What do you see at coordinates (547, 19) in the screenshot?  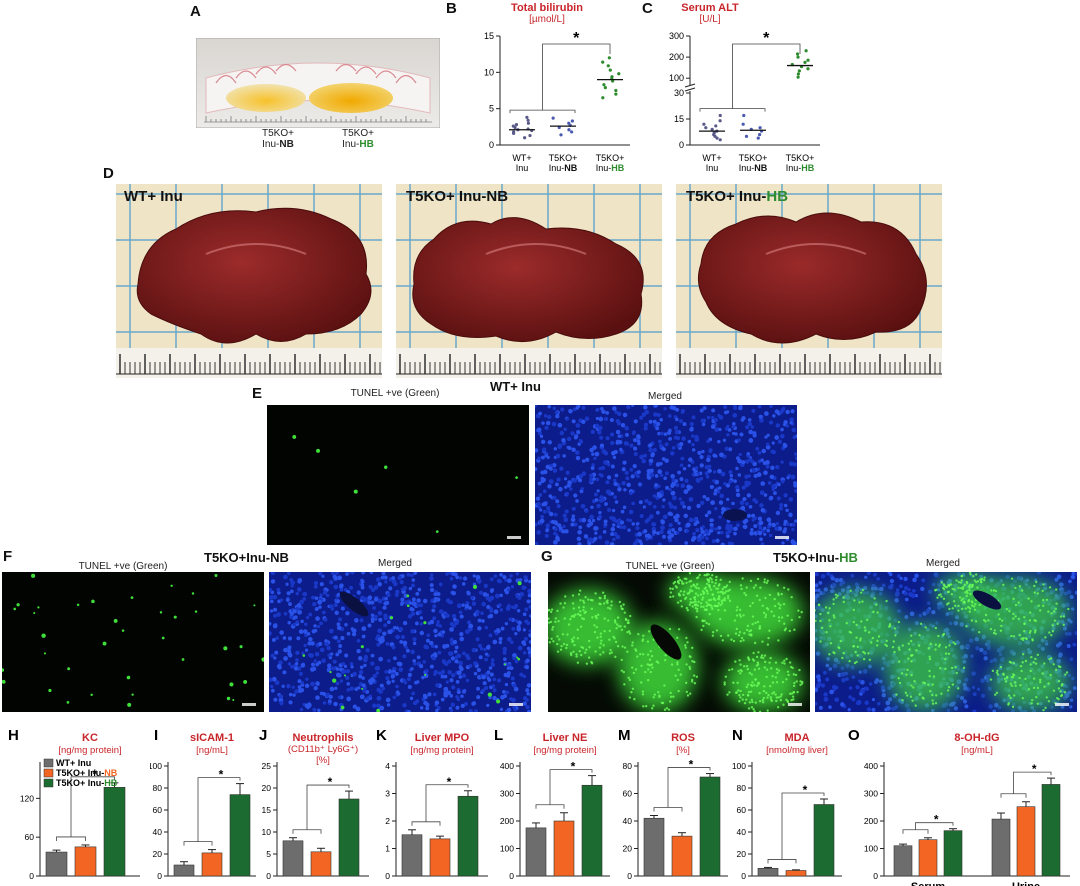 I see `chart-unit: [µmol/L]` at bounding box center [547, 19].